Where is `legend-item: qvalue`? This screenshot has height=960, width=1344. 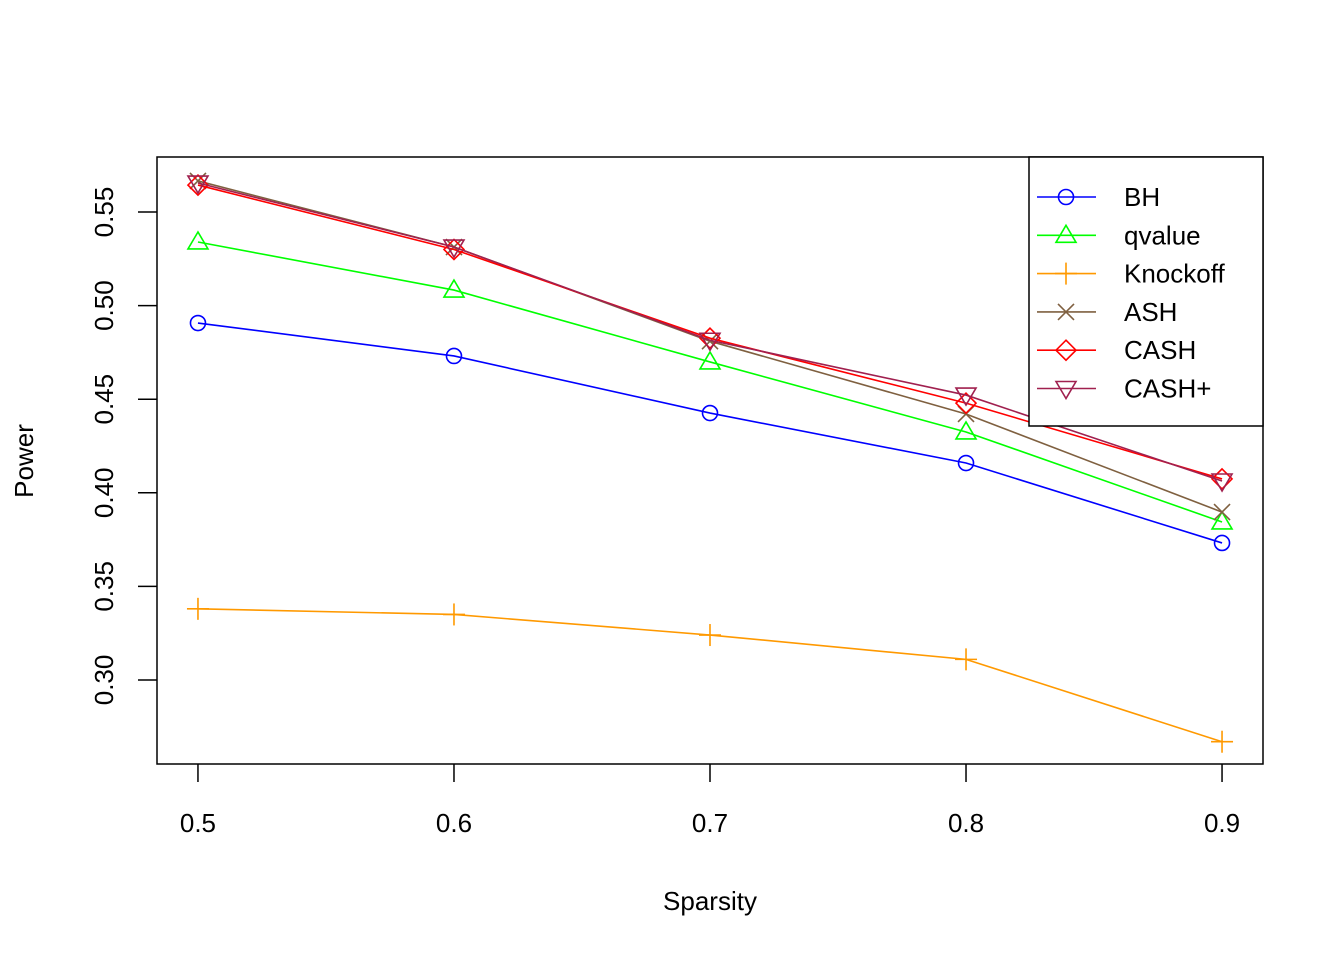 legend-item: qvalue is located at coordinates (1119, 235).